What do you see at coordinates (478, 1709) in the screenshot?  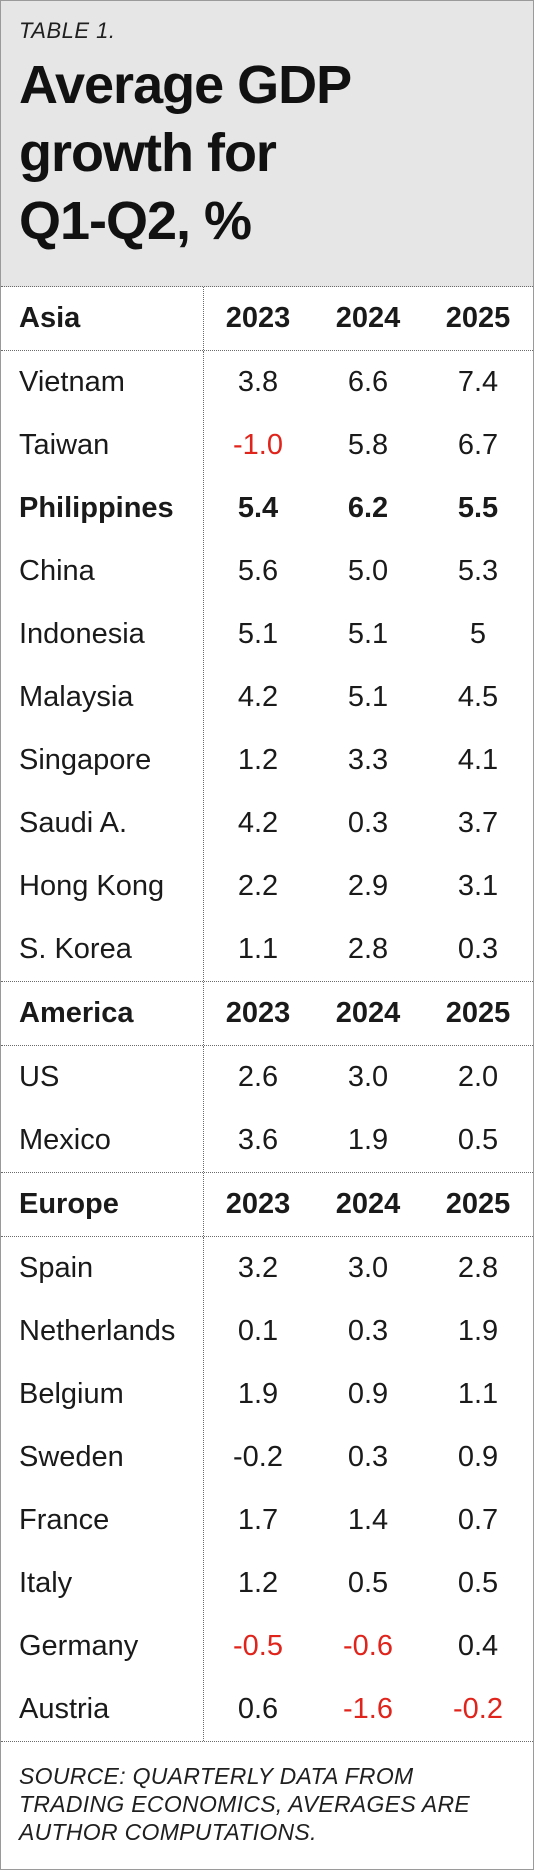 I see `value-cell-negative: -0.2` at bounding box center [478, 1709].